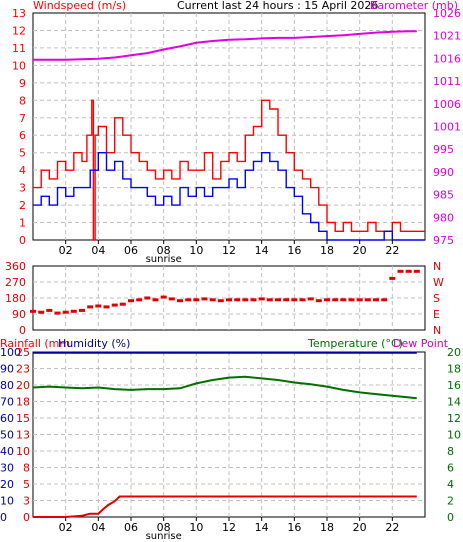 The width and height of the screenshot is (463, 542). Describe the element at coordinates (7, 435) in the screenshot. I see `humidity-y-tick-label: 50` at that location.